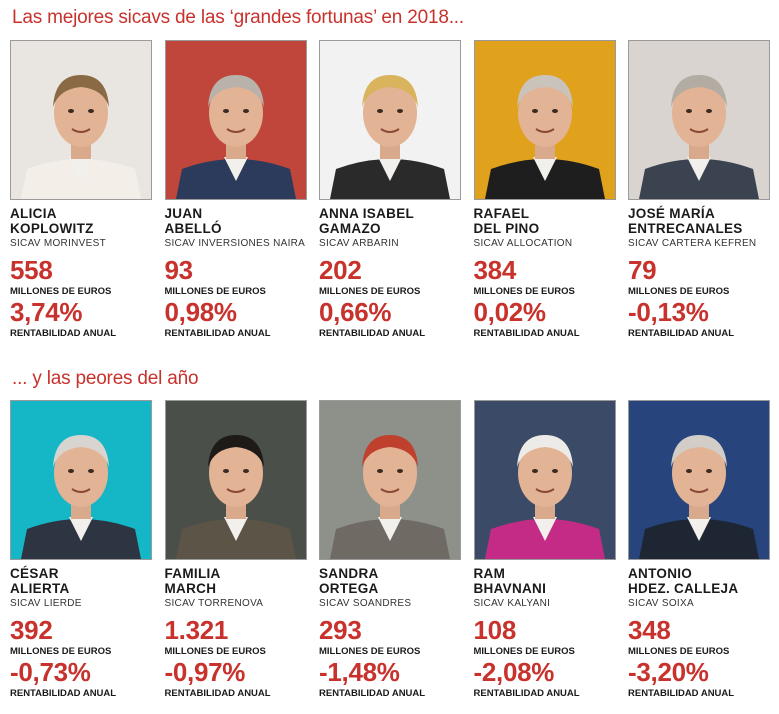  Describe the element at coordinates (34, 573) in the screenshot. I see `person-name-line: CÉSAR` at that location.